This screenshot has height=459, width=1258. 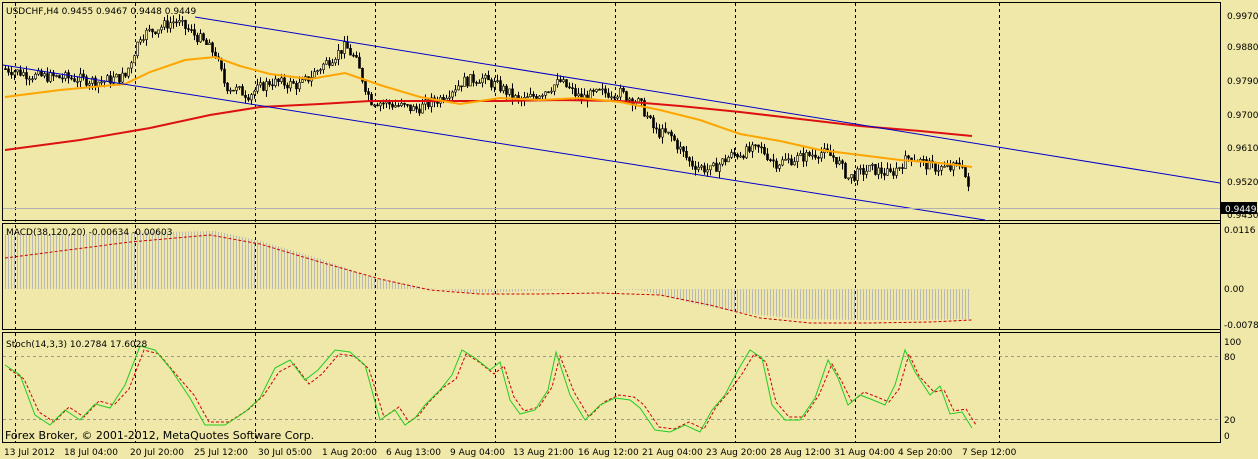 What do you see at coordinates (492, 389) in the screenshot?
I see `stoch-signal-line` at bounding box center [492, 389].